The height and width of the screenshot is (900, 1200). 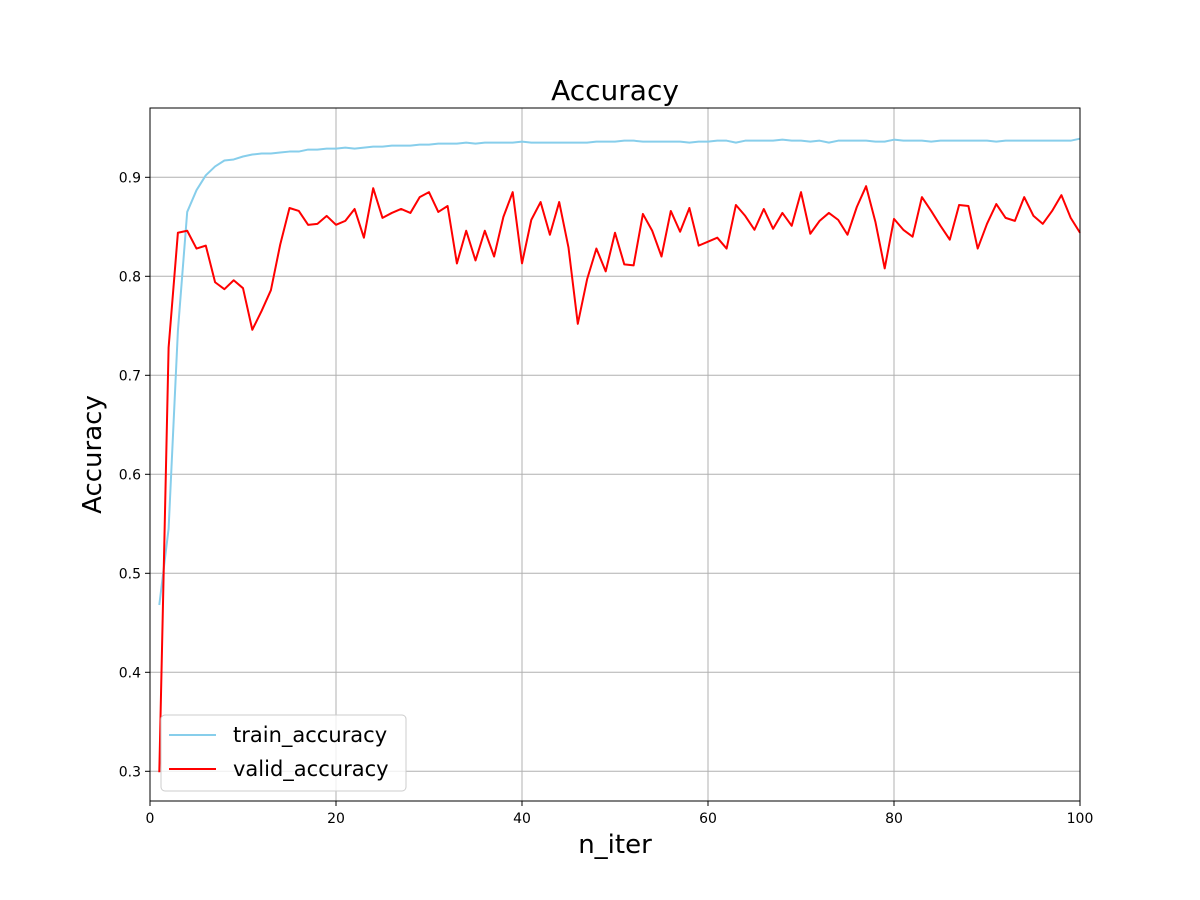 I want to click on x-axis-title: n_iter, so click(x=615, y=845).